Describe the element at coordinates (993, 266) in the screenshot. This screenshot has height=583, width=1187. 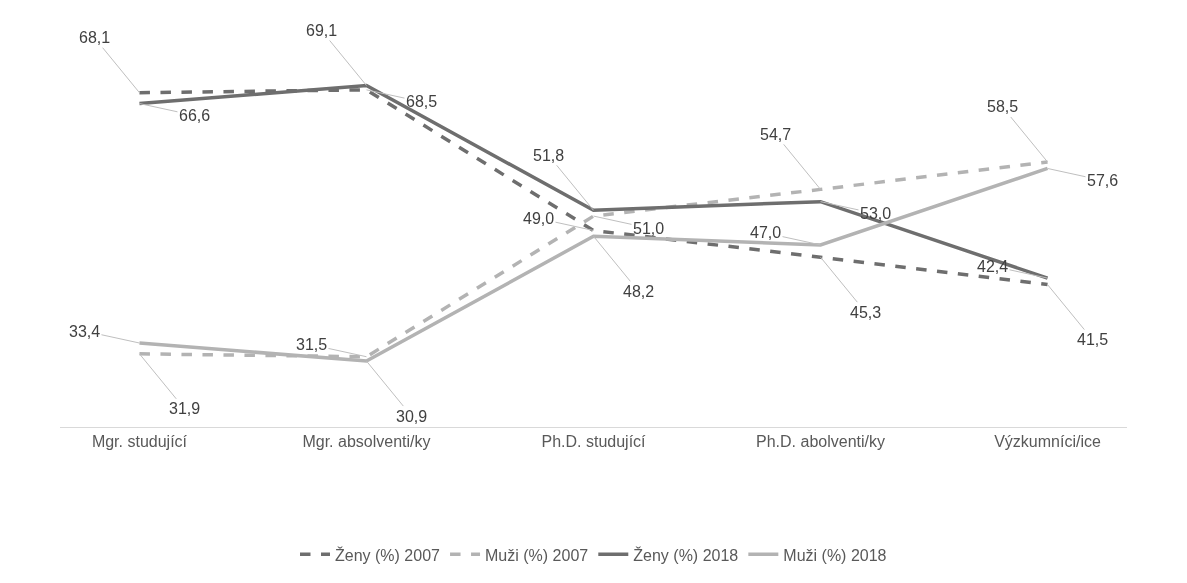
I see `data-label: 42,4` at that location.